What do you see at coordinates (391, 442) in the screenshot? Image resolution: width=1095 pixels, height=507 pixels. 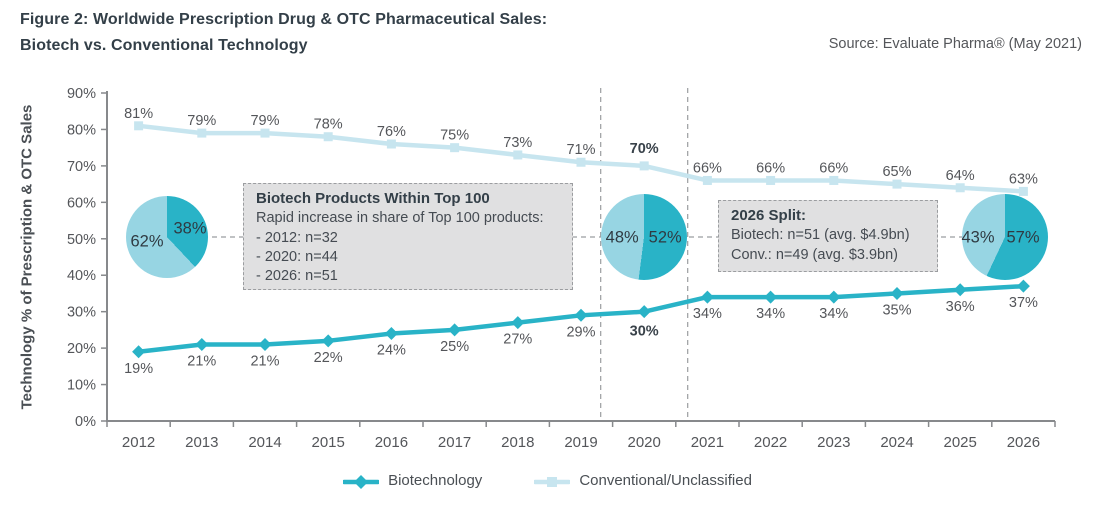 I see `svg-text: 2016` at bounding box center [391, 442].